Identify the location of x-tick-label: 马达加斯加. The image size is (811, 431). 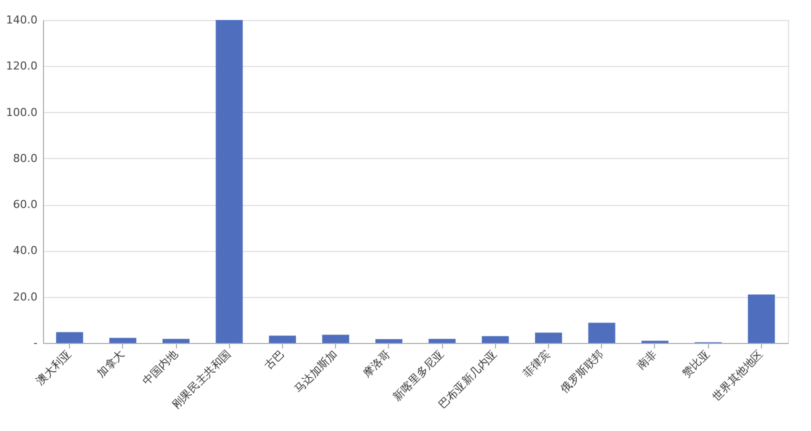
(316, 372).